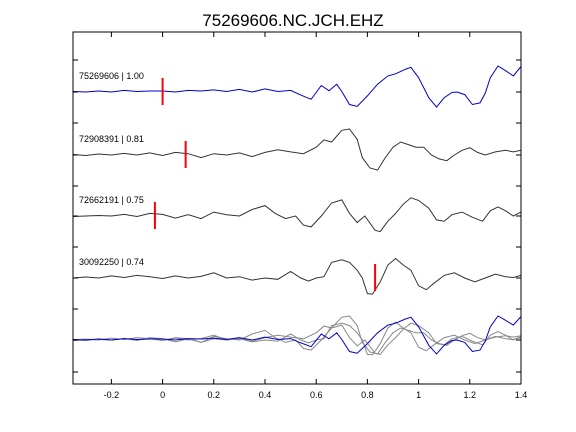 The image size is (576, 432). I want to click on trace-label-2: 72908391 | 0.81, so click(111, 139).